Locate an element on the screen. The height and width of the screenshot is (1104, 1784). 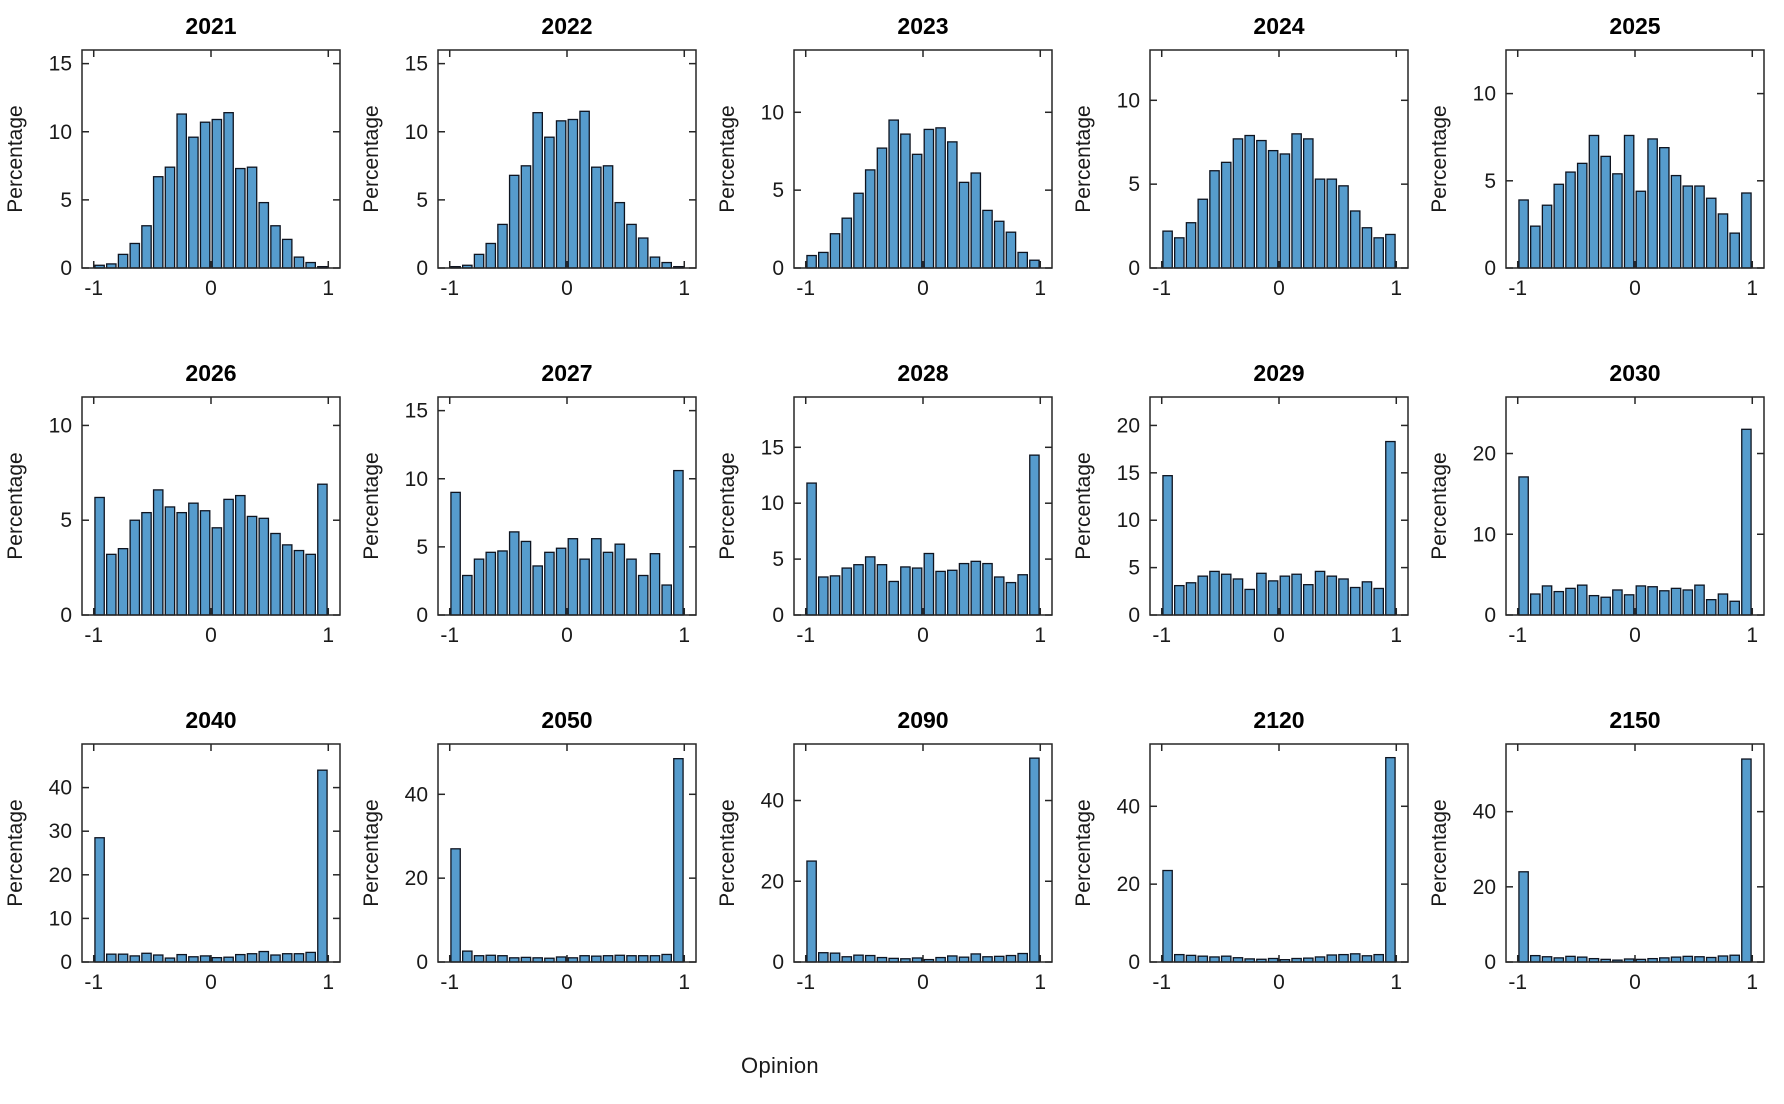
subplot-2025: -1 0 1 0 5 10 Percentage 2025 is located at coordinates (1604, 179).